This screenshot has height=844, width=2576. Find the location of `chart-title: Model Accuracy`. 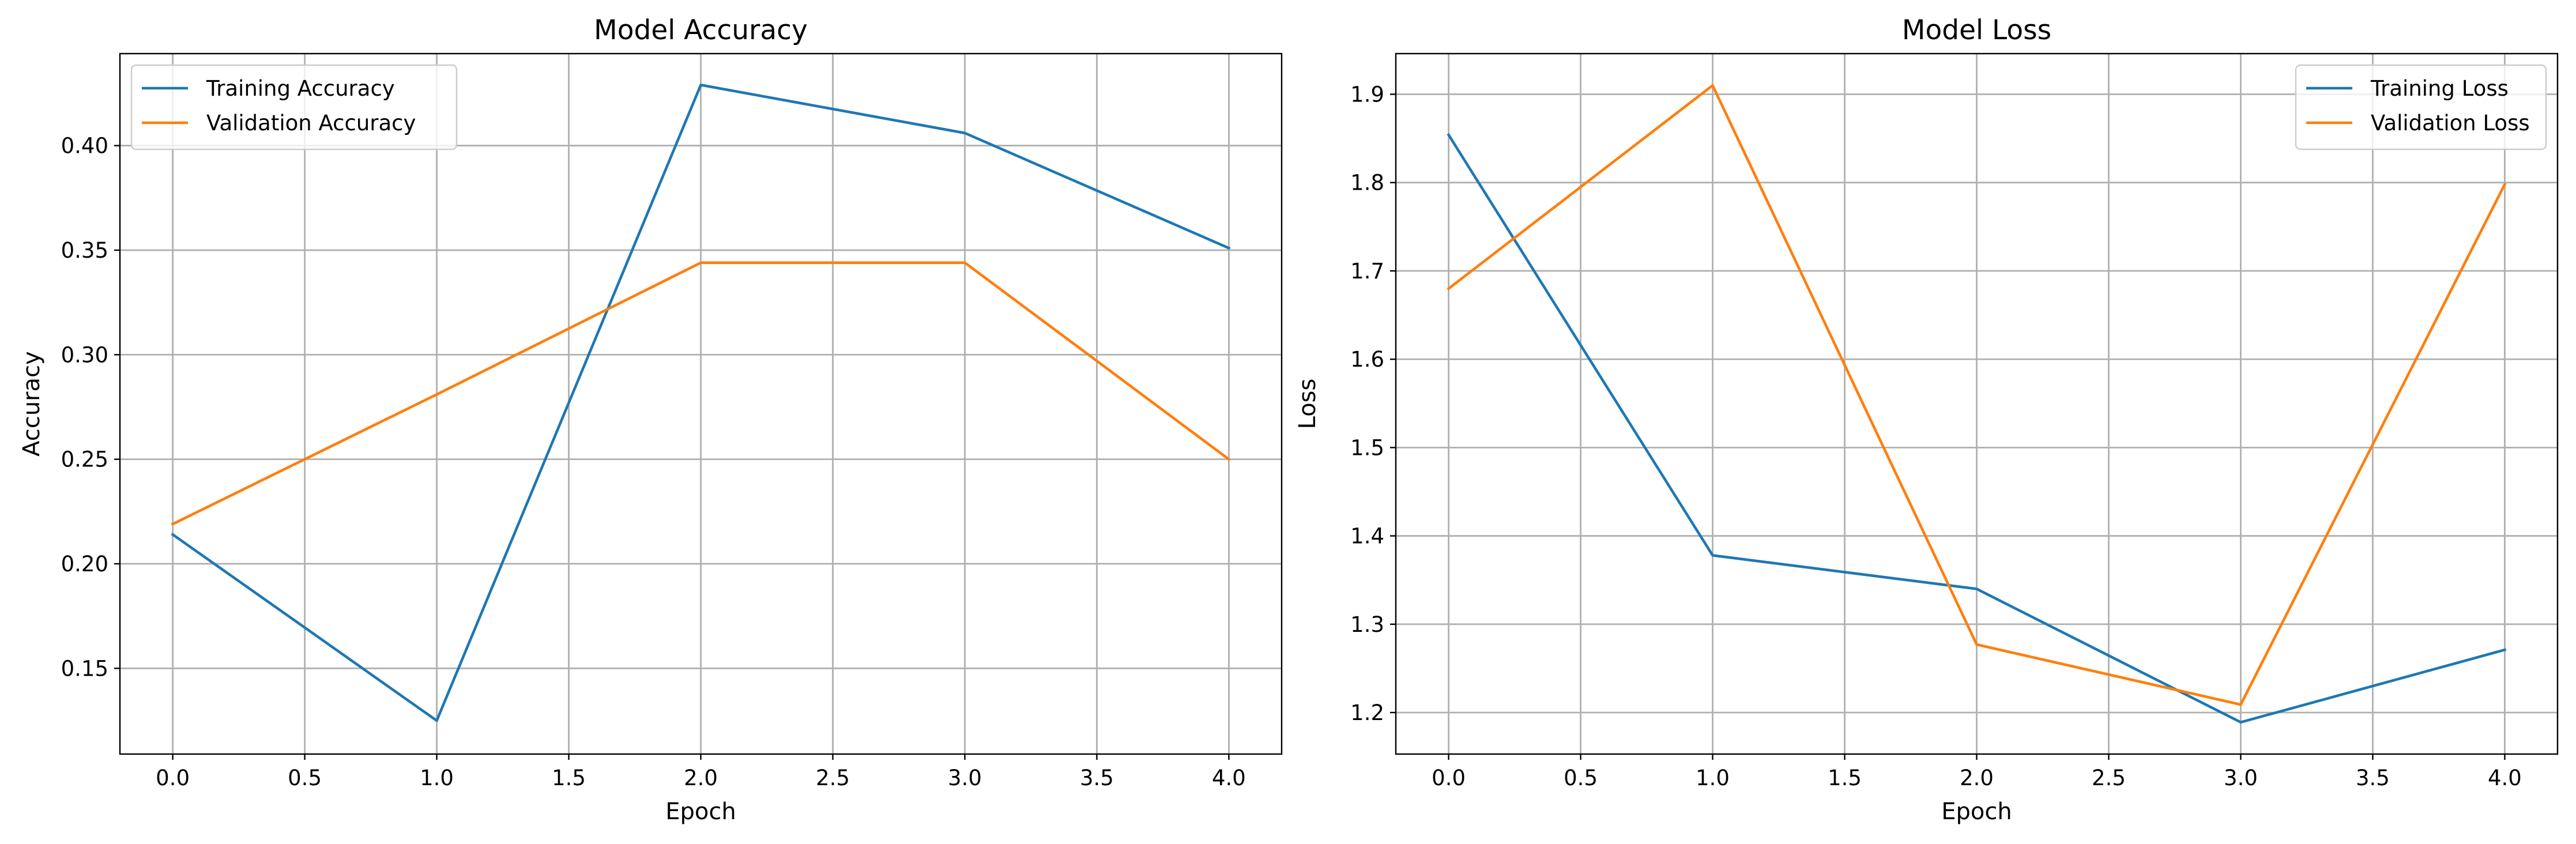

chart-title: Model Accuracy is located at coordinates (701, 30).